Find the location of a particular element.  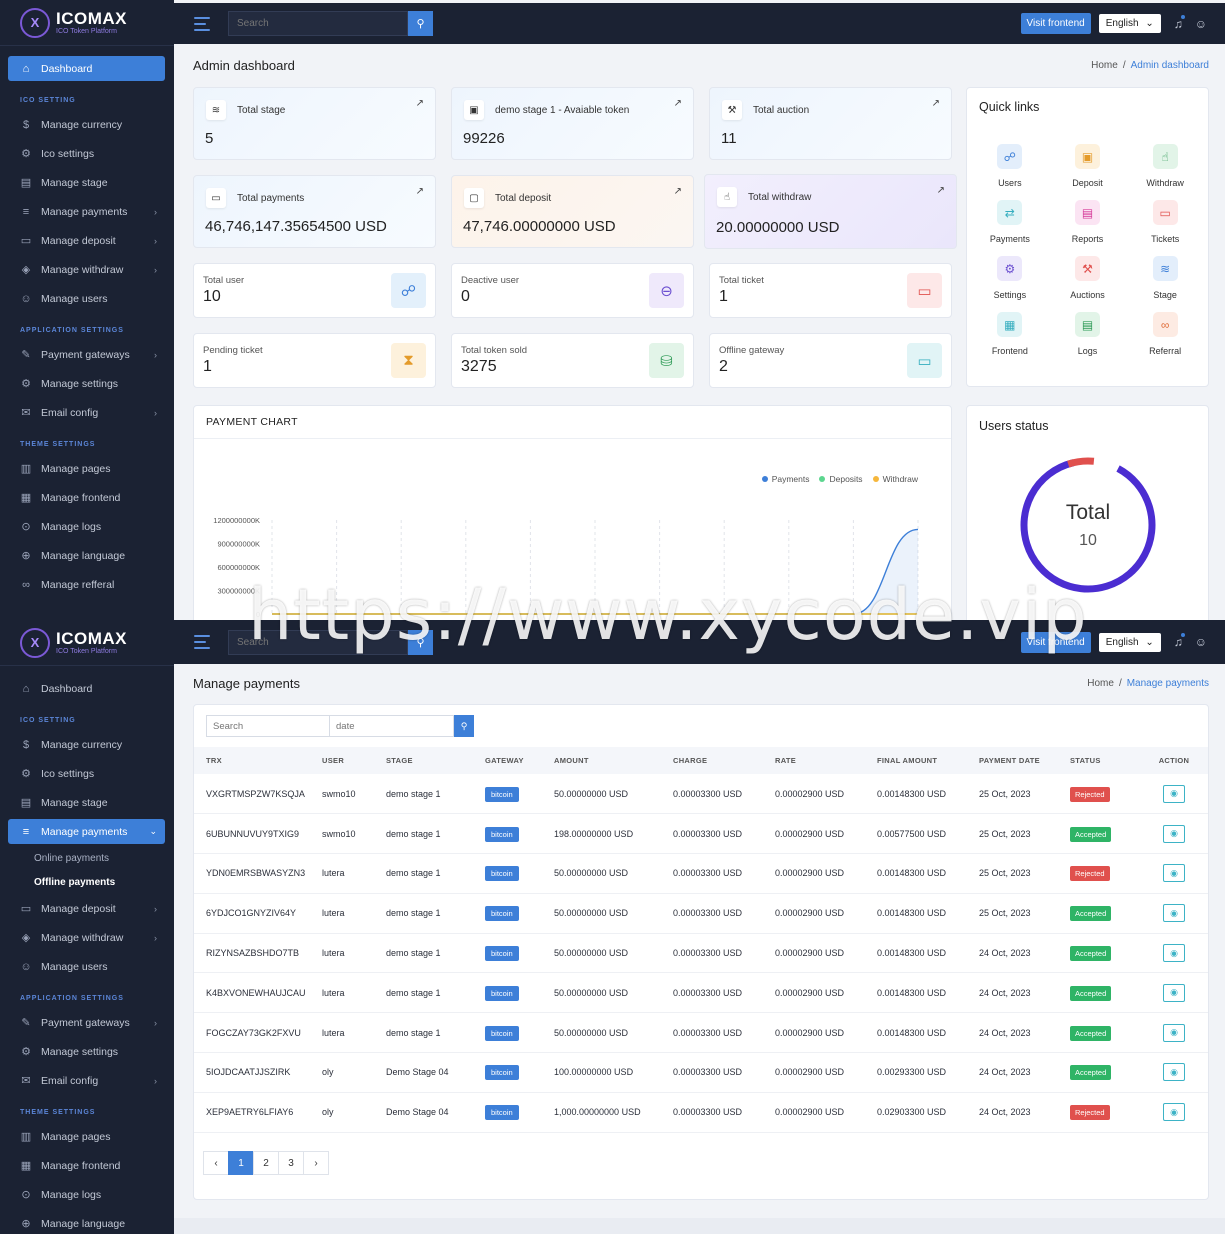

quick-link-stage: ≋ Stage is located at coordinates (1165, 278).